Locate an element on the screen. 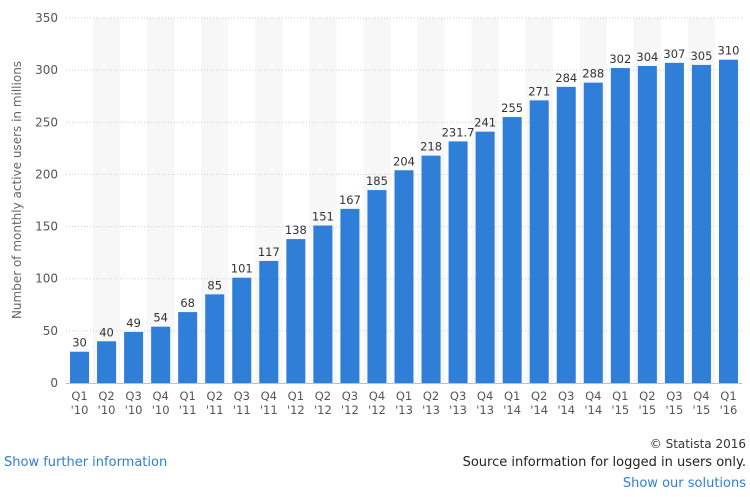 The height and width of the screenshot is (497, 750). data-label: 101 is located at coordinates (242, 269).